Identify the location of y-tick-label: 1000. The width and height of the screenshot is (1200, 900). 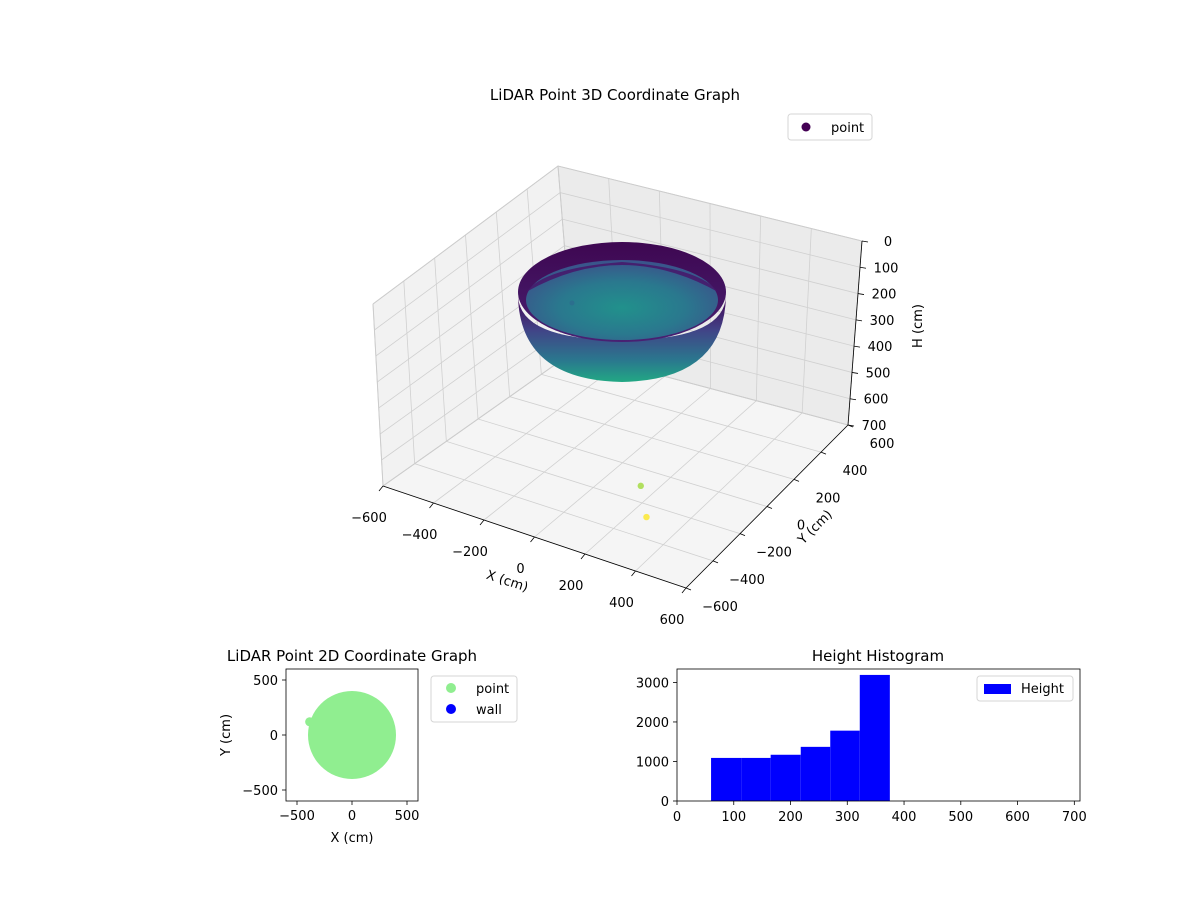
(652, 762).